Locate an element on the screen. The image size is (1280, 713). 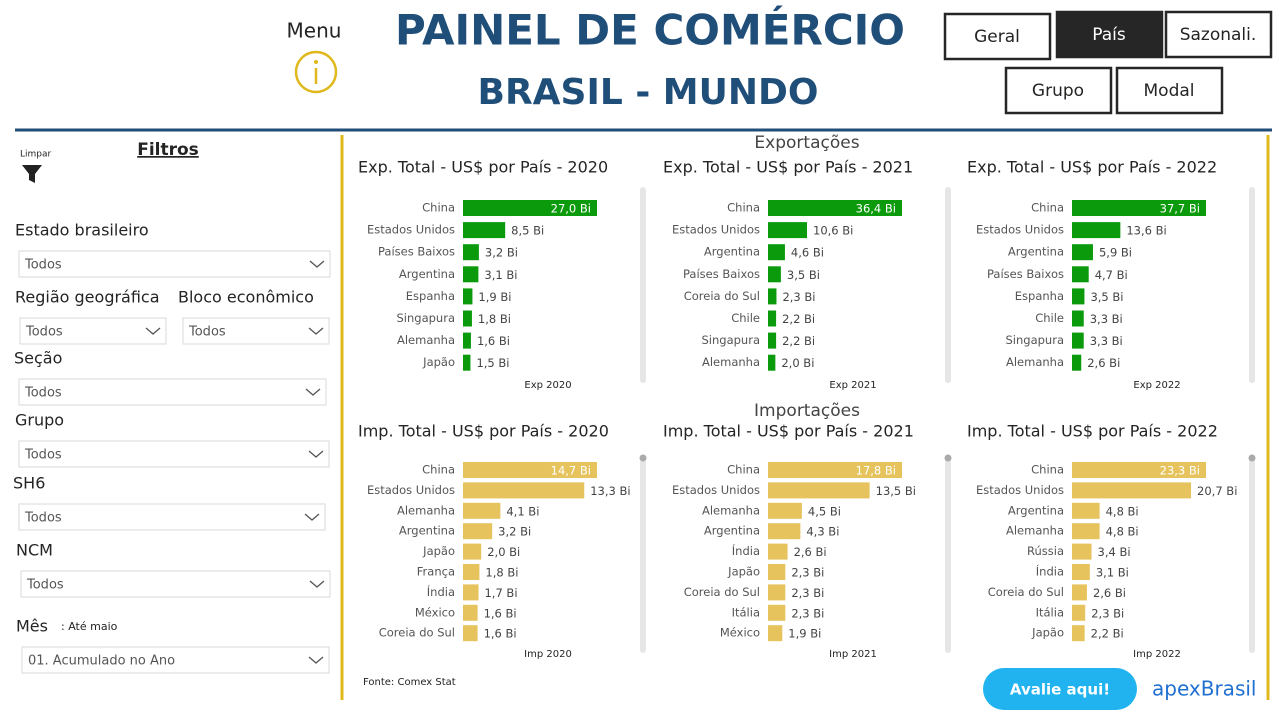
nav-button-label: Sazonali. is located at coordinates (1218, 35).